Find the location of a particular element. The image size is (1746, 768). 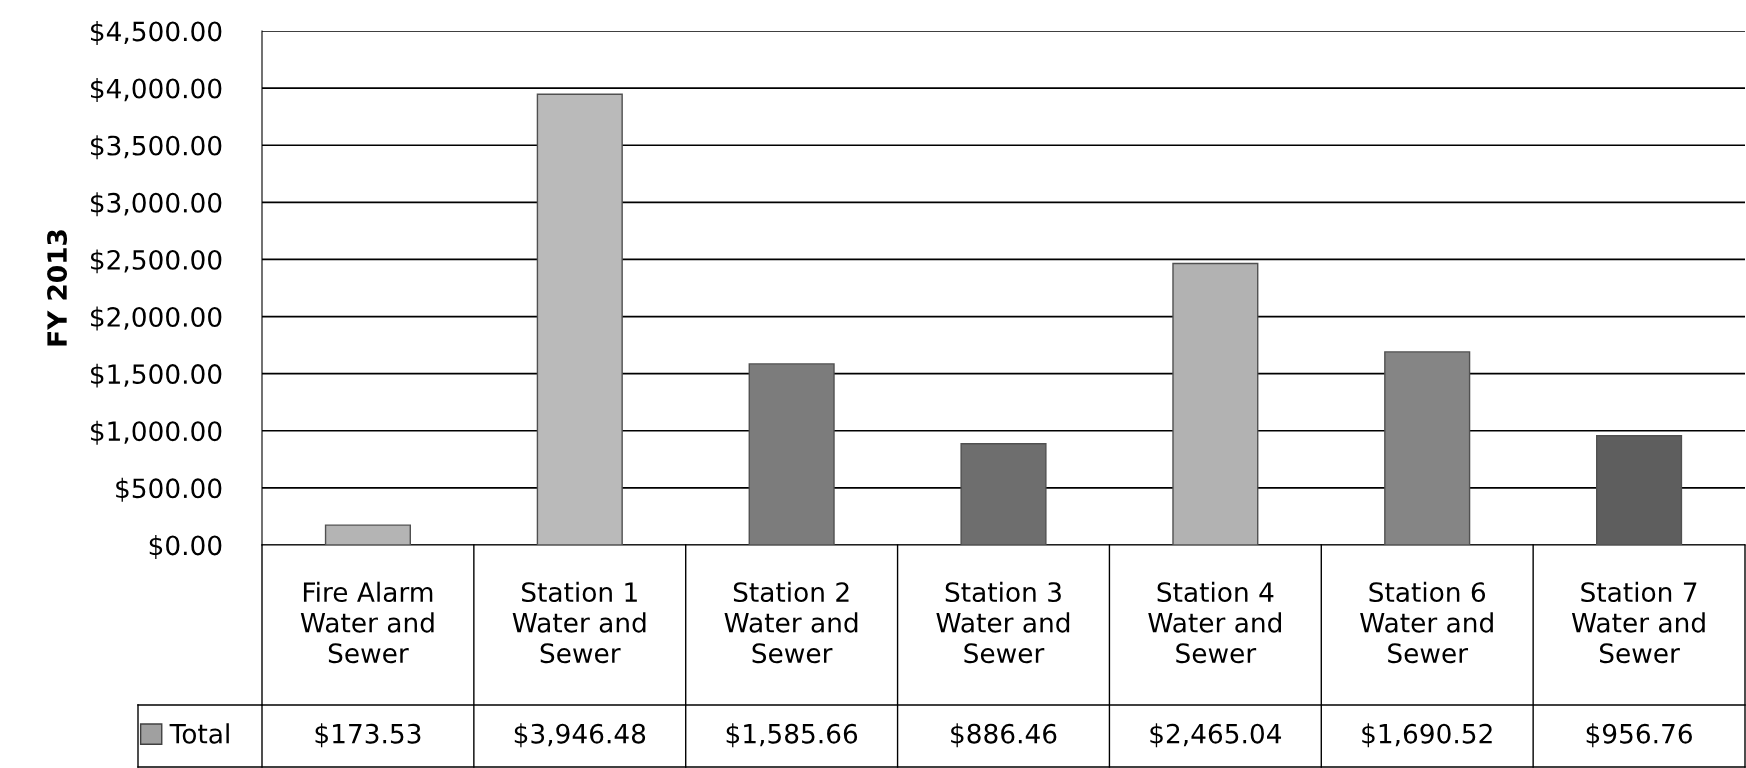

data-label: $2,465.04 is located at coordinates (1216, 735).